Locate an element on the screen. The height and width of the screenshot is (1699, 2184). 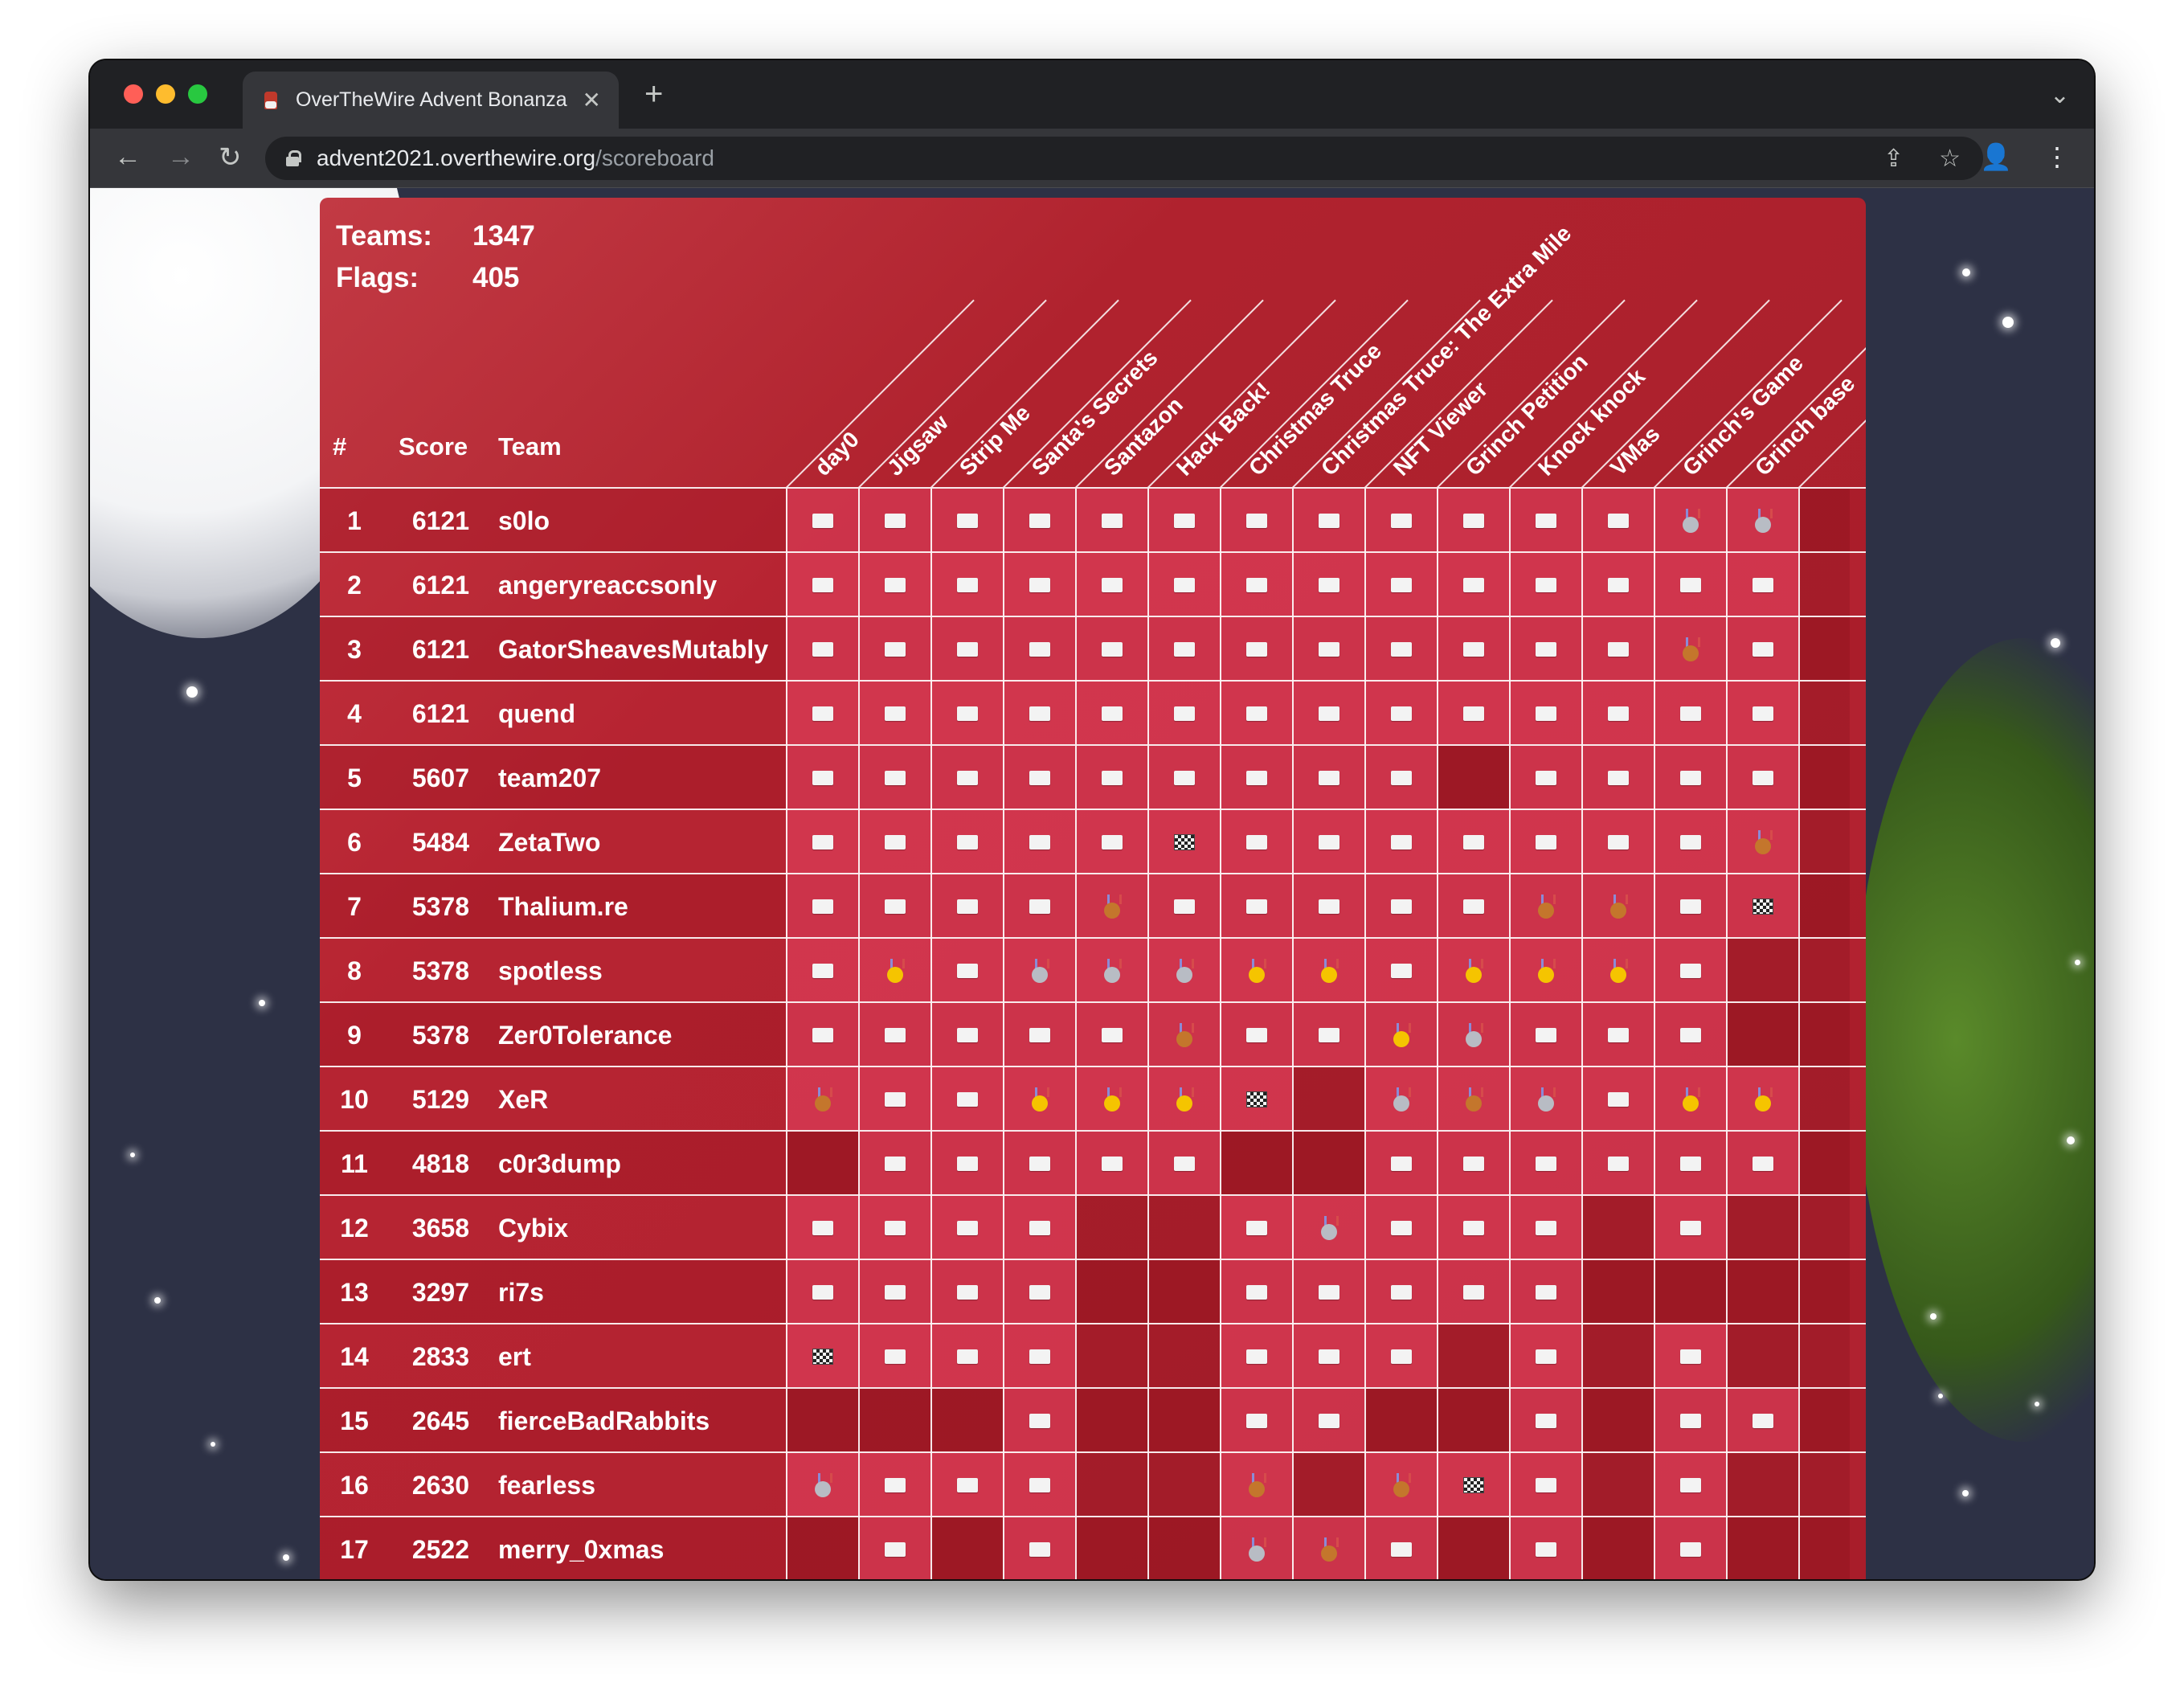
snowflake is located at coordinates (192, 692).